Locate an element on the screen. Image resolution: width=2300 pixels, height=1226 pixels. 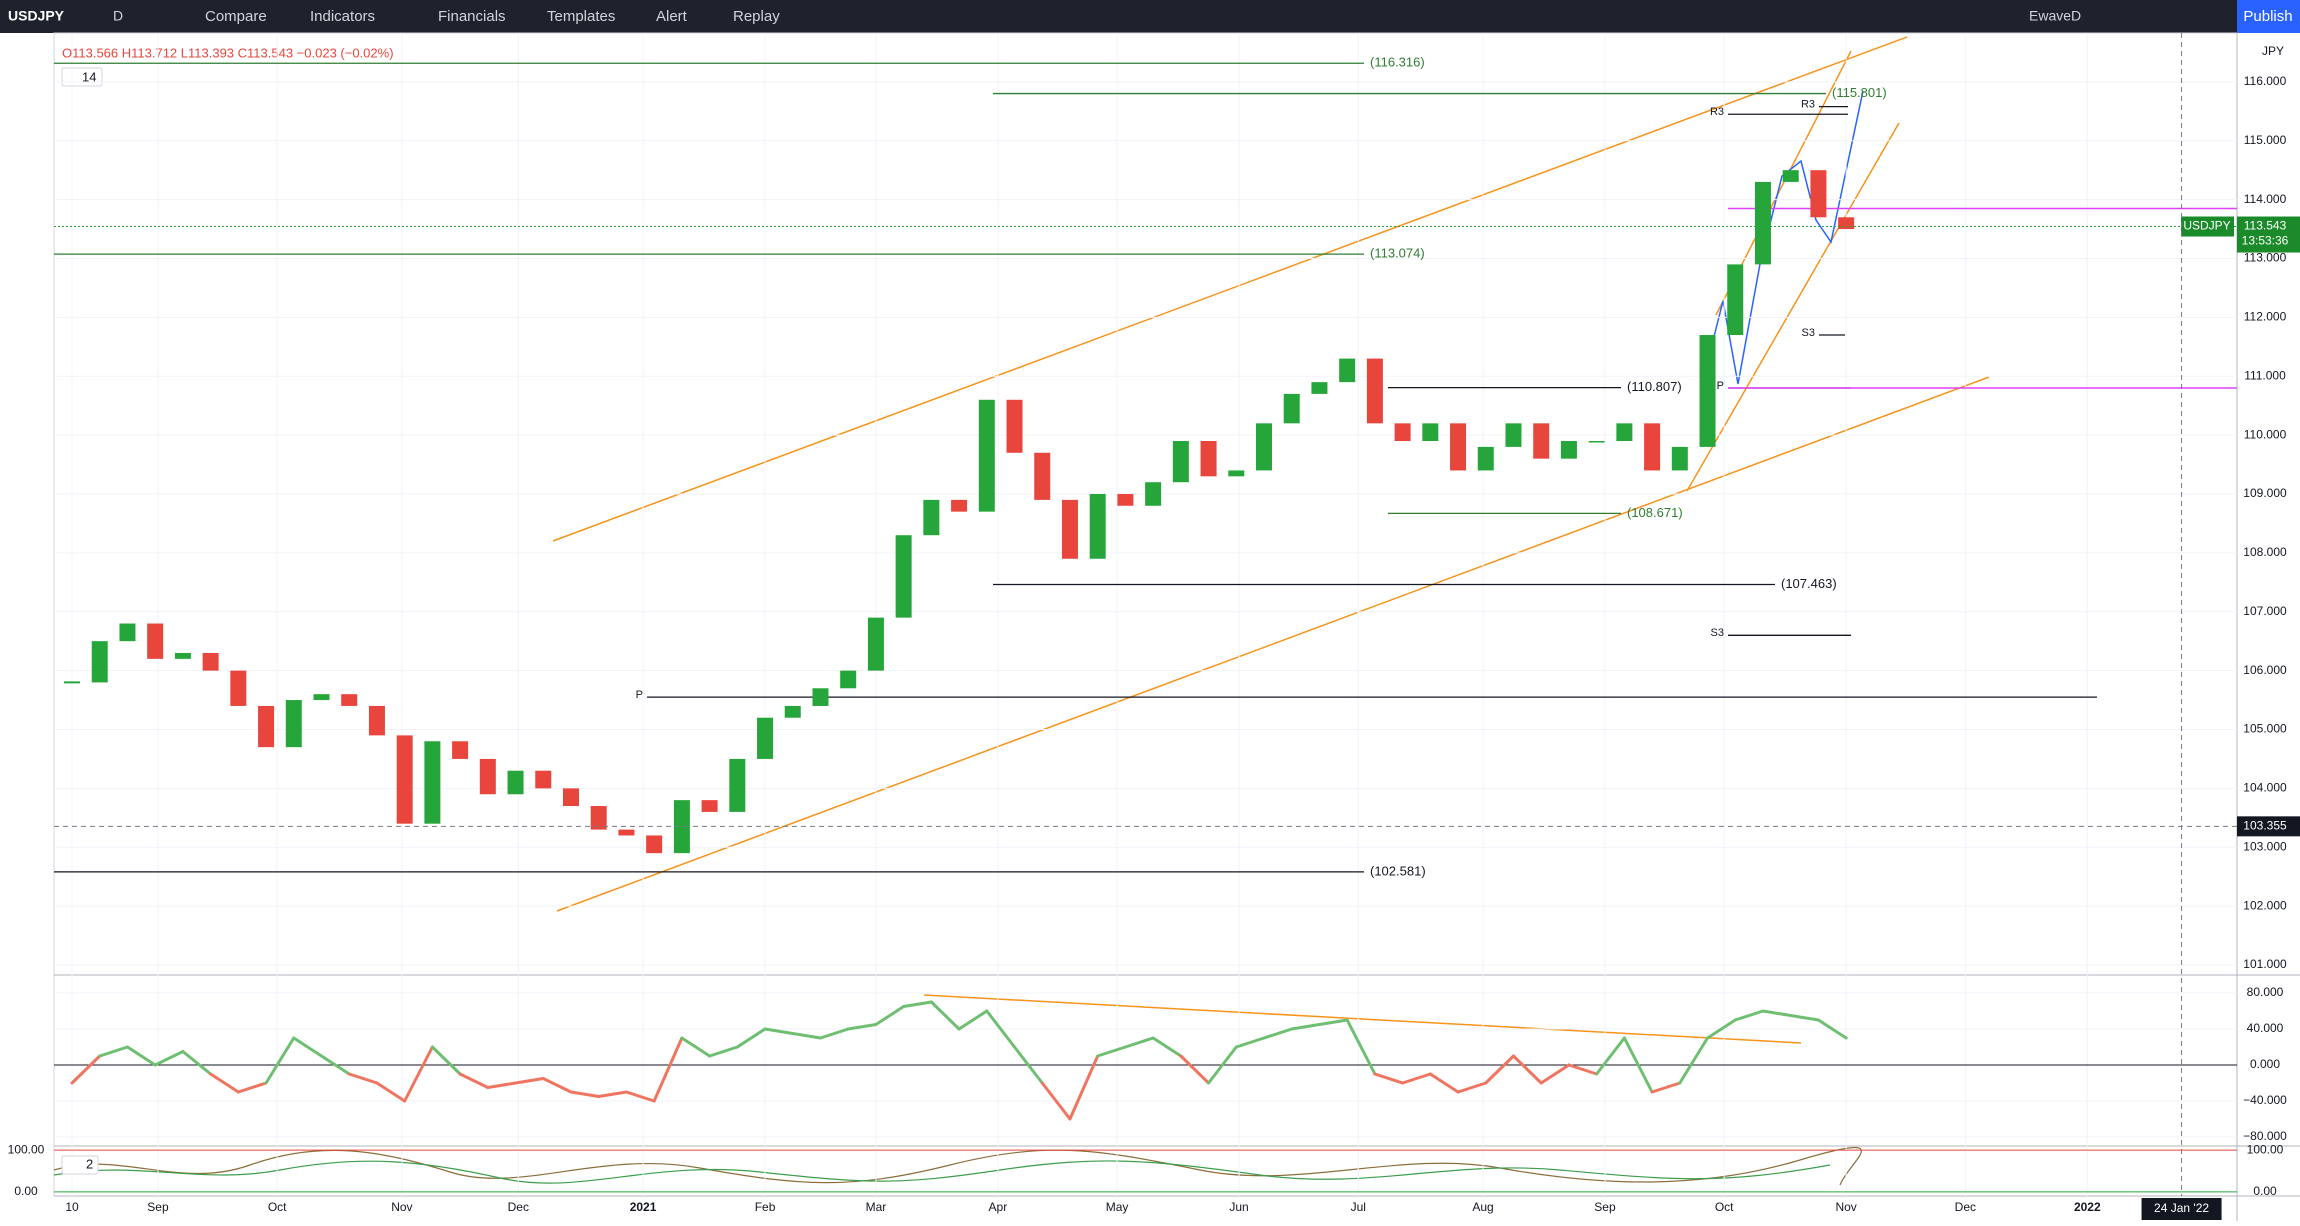
stoch-tick-label-right: 100.00 is located at coordinates (2265, 1149).